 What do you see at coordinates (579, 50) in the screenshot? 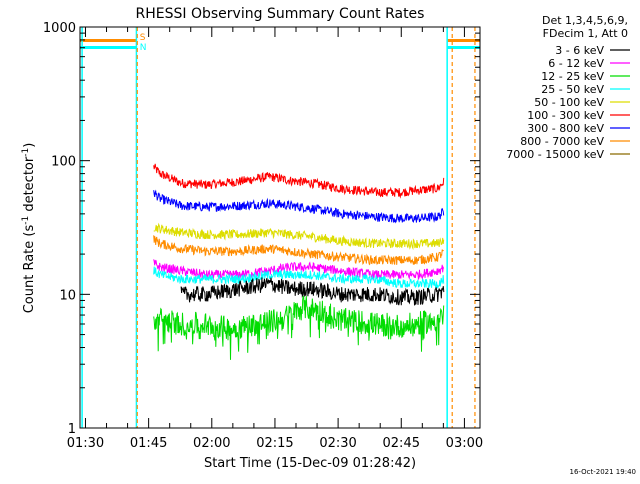
I see `legend-label: 3 - 6 keV` at bounding box center [579, 50].